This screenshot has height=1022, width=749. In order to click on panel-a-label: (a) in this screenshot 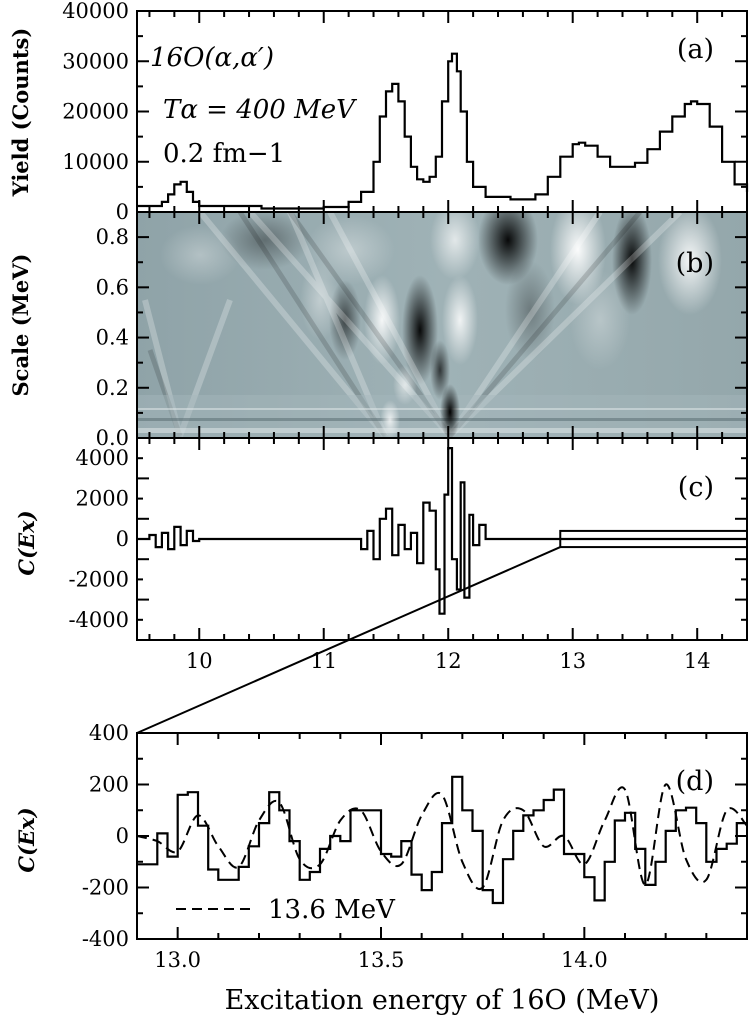, I will do `click(695, 49)`.